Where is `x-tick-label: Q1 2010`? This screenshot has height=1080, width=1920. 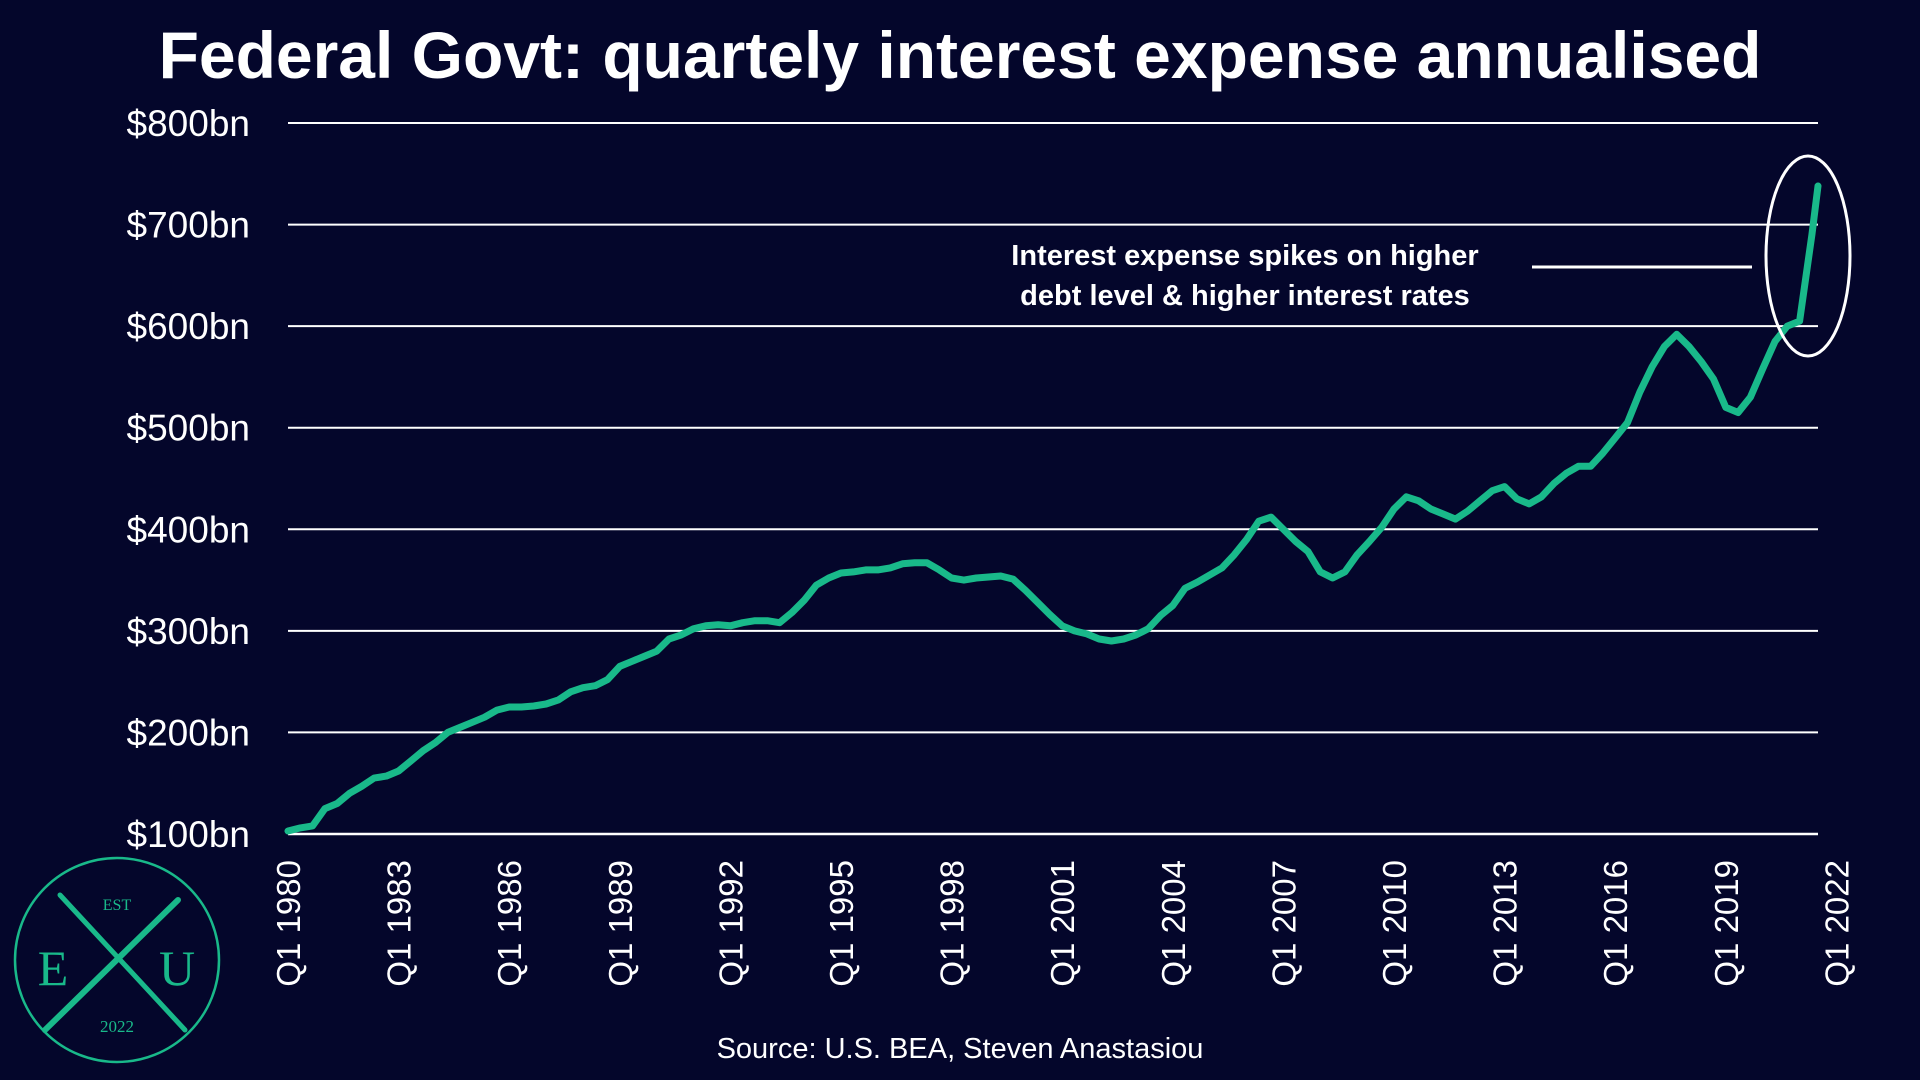 x-tick-label: Q1 2010 is located at coordinates (1394, 923).